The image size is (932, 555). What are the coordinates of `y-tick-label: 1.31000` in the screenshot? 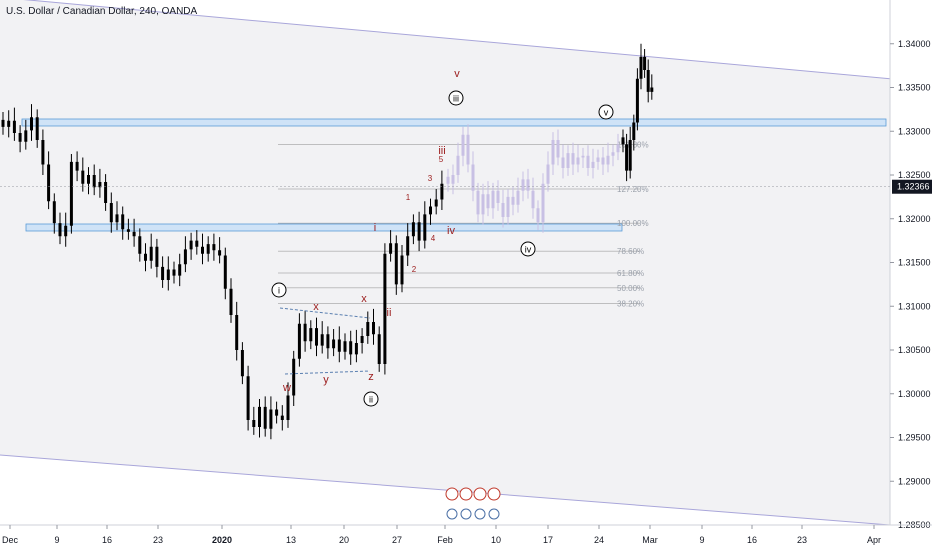 It's located at (914, 306).